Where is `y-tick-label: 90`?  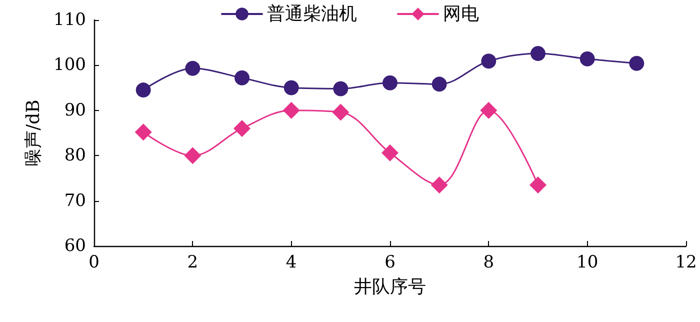 y-tick-label: 90 is located at coordinates (75, 110).